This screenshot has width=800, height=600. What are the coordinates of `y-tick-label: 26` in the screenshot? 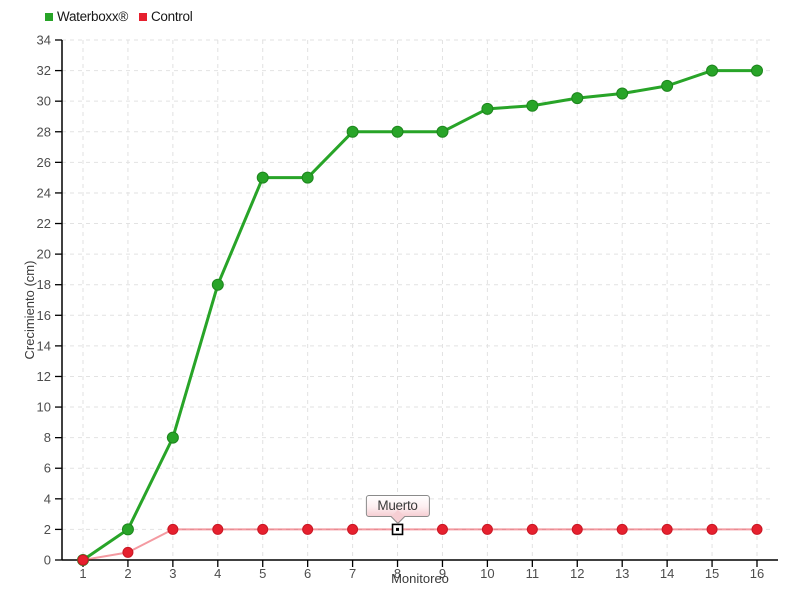 It's located at (44, 162).